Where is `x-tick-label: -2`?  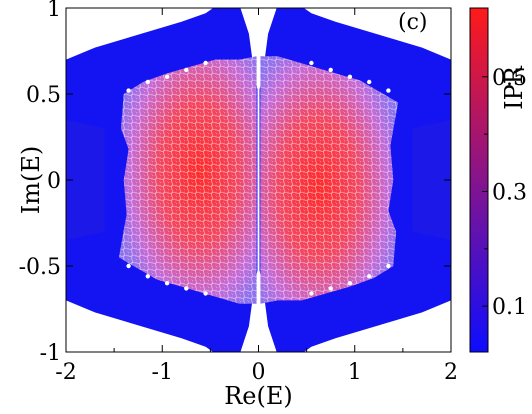
x-tick-label: -2 is located at coordinates (65, 372).